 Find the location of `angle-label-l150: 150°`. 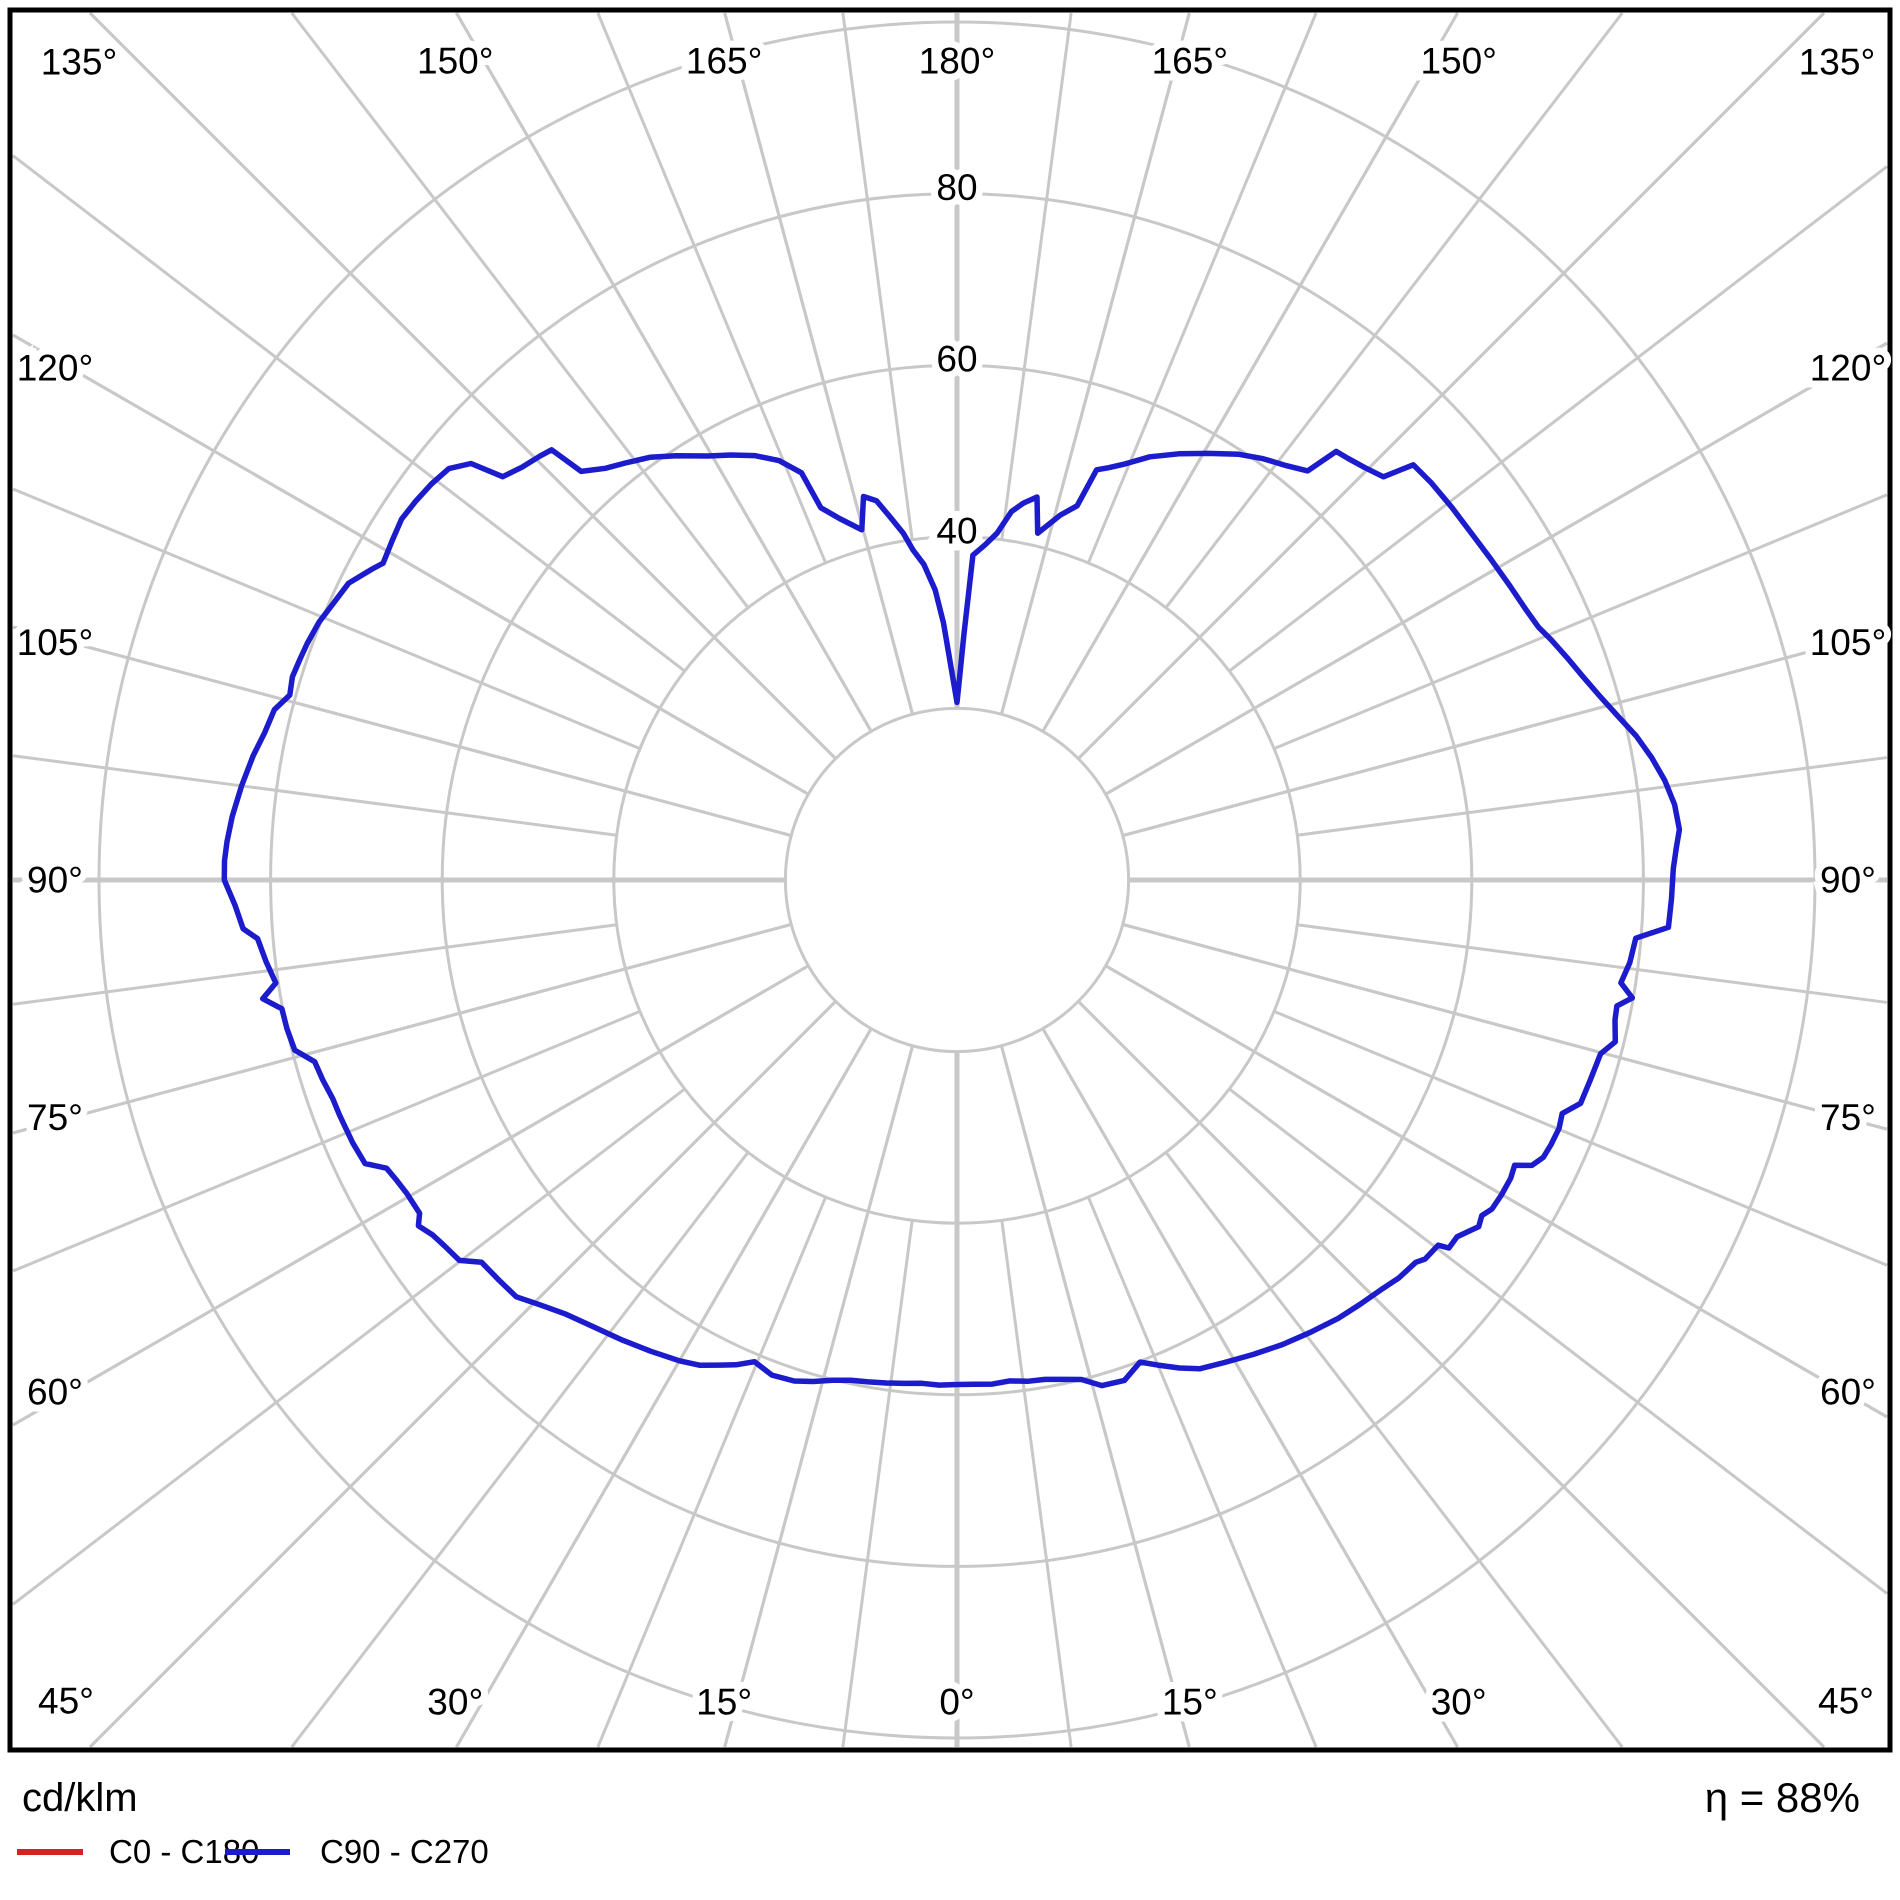

angle-label-l150: 150° is located at coordinates (455, 61).